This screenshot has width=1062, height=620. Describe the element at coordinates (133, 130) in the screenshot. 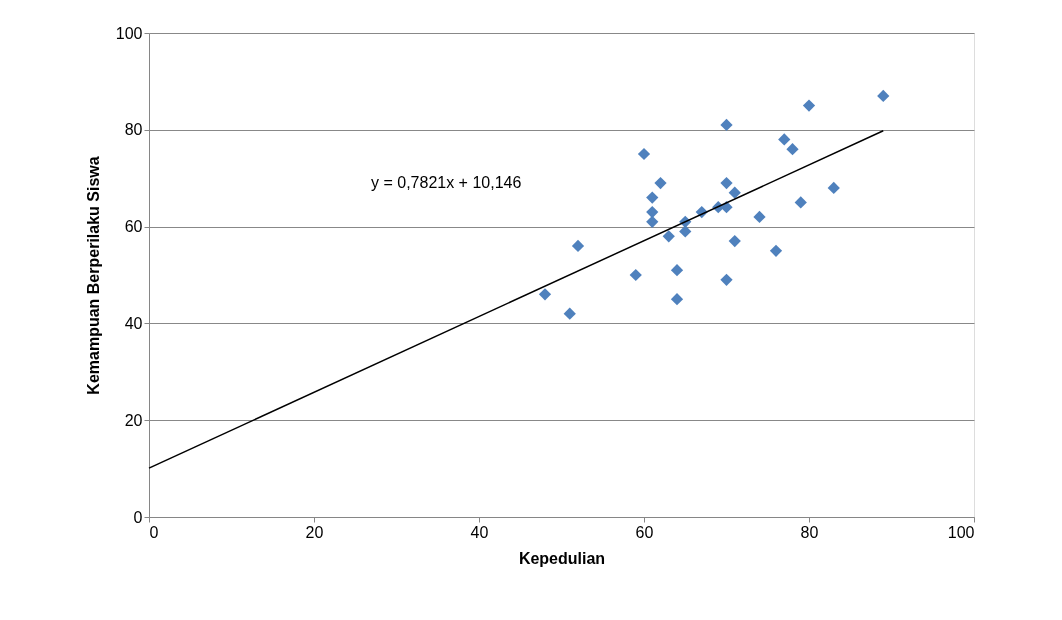

I see `y-tick-label: 80` at that location.